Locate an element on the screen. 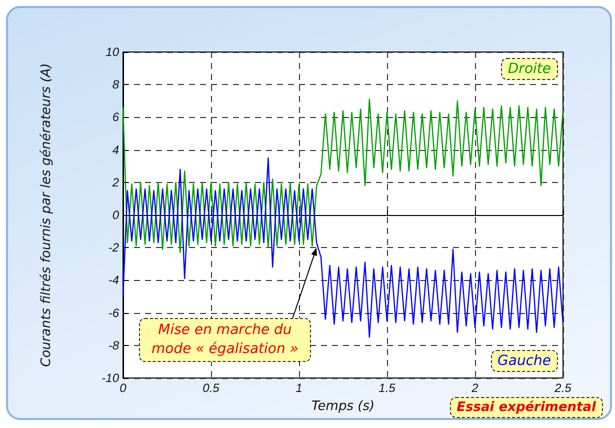 Image resolution: width=615 pixels, height=428 pixels. y-tick-label: 10 is located at coordinates (113, 52).